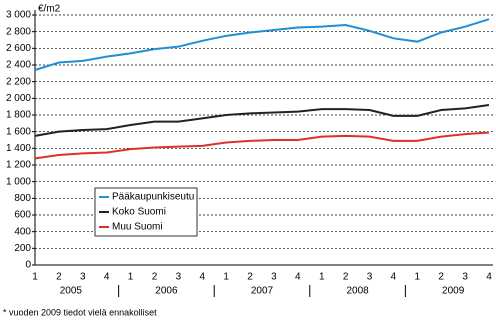 This screenshot has height=326, width=496. Describe the element at coordinates (262, 291) in the screenshot. I see `x-group-label: 2007` at that location.